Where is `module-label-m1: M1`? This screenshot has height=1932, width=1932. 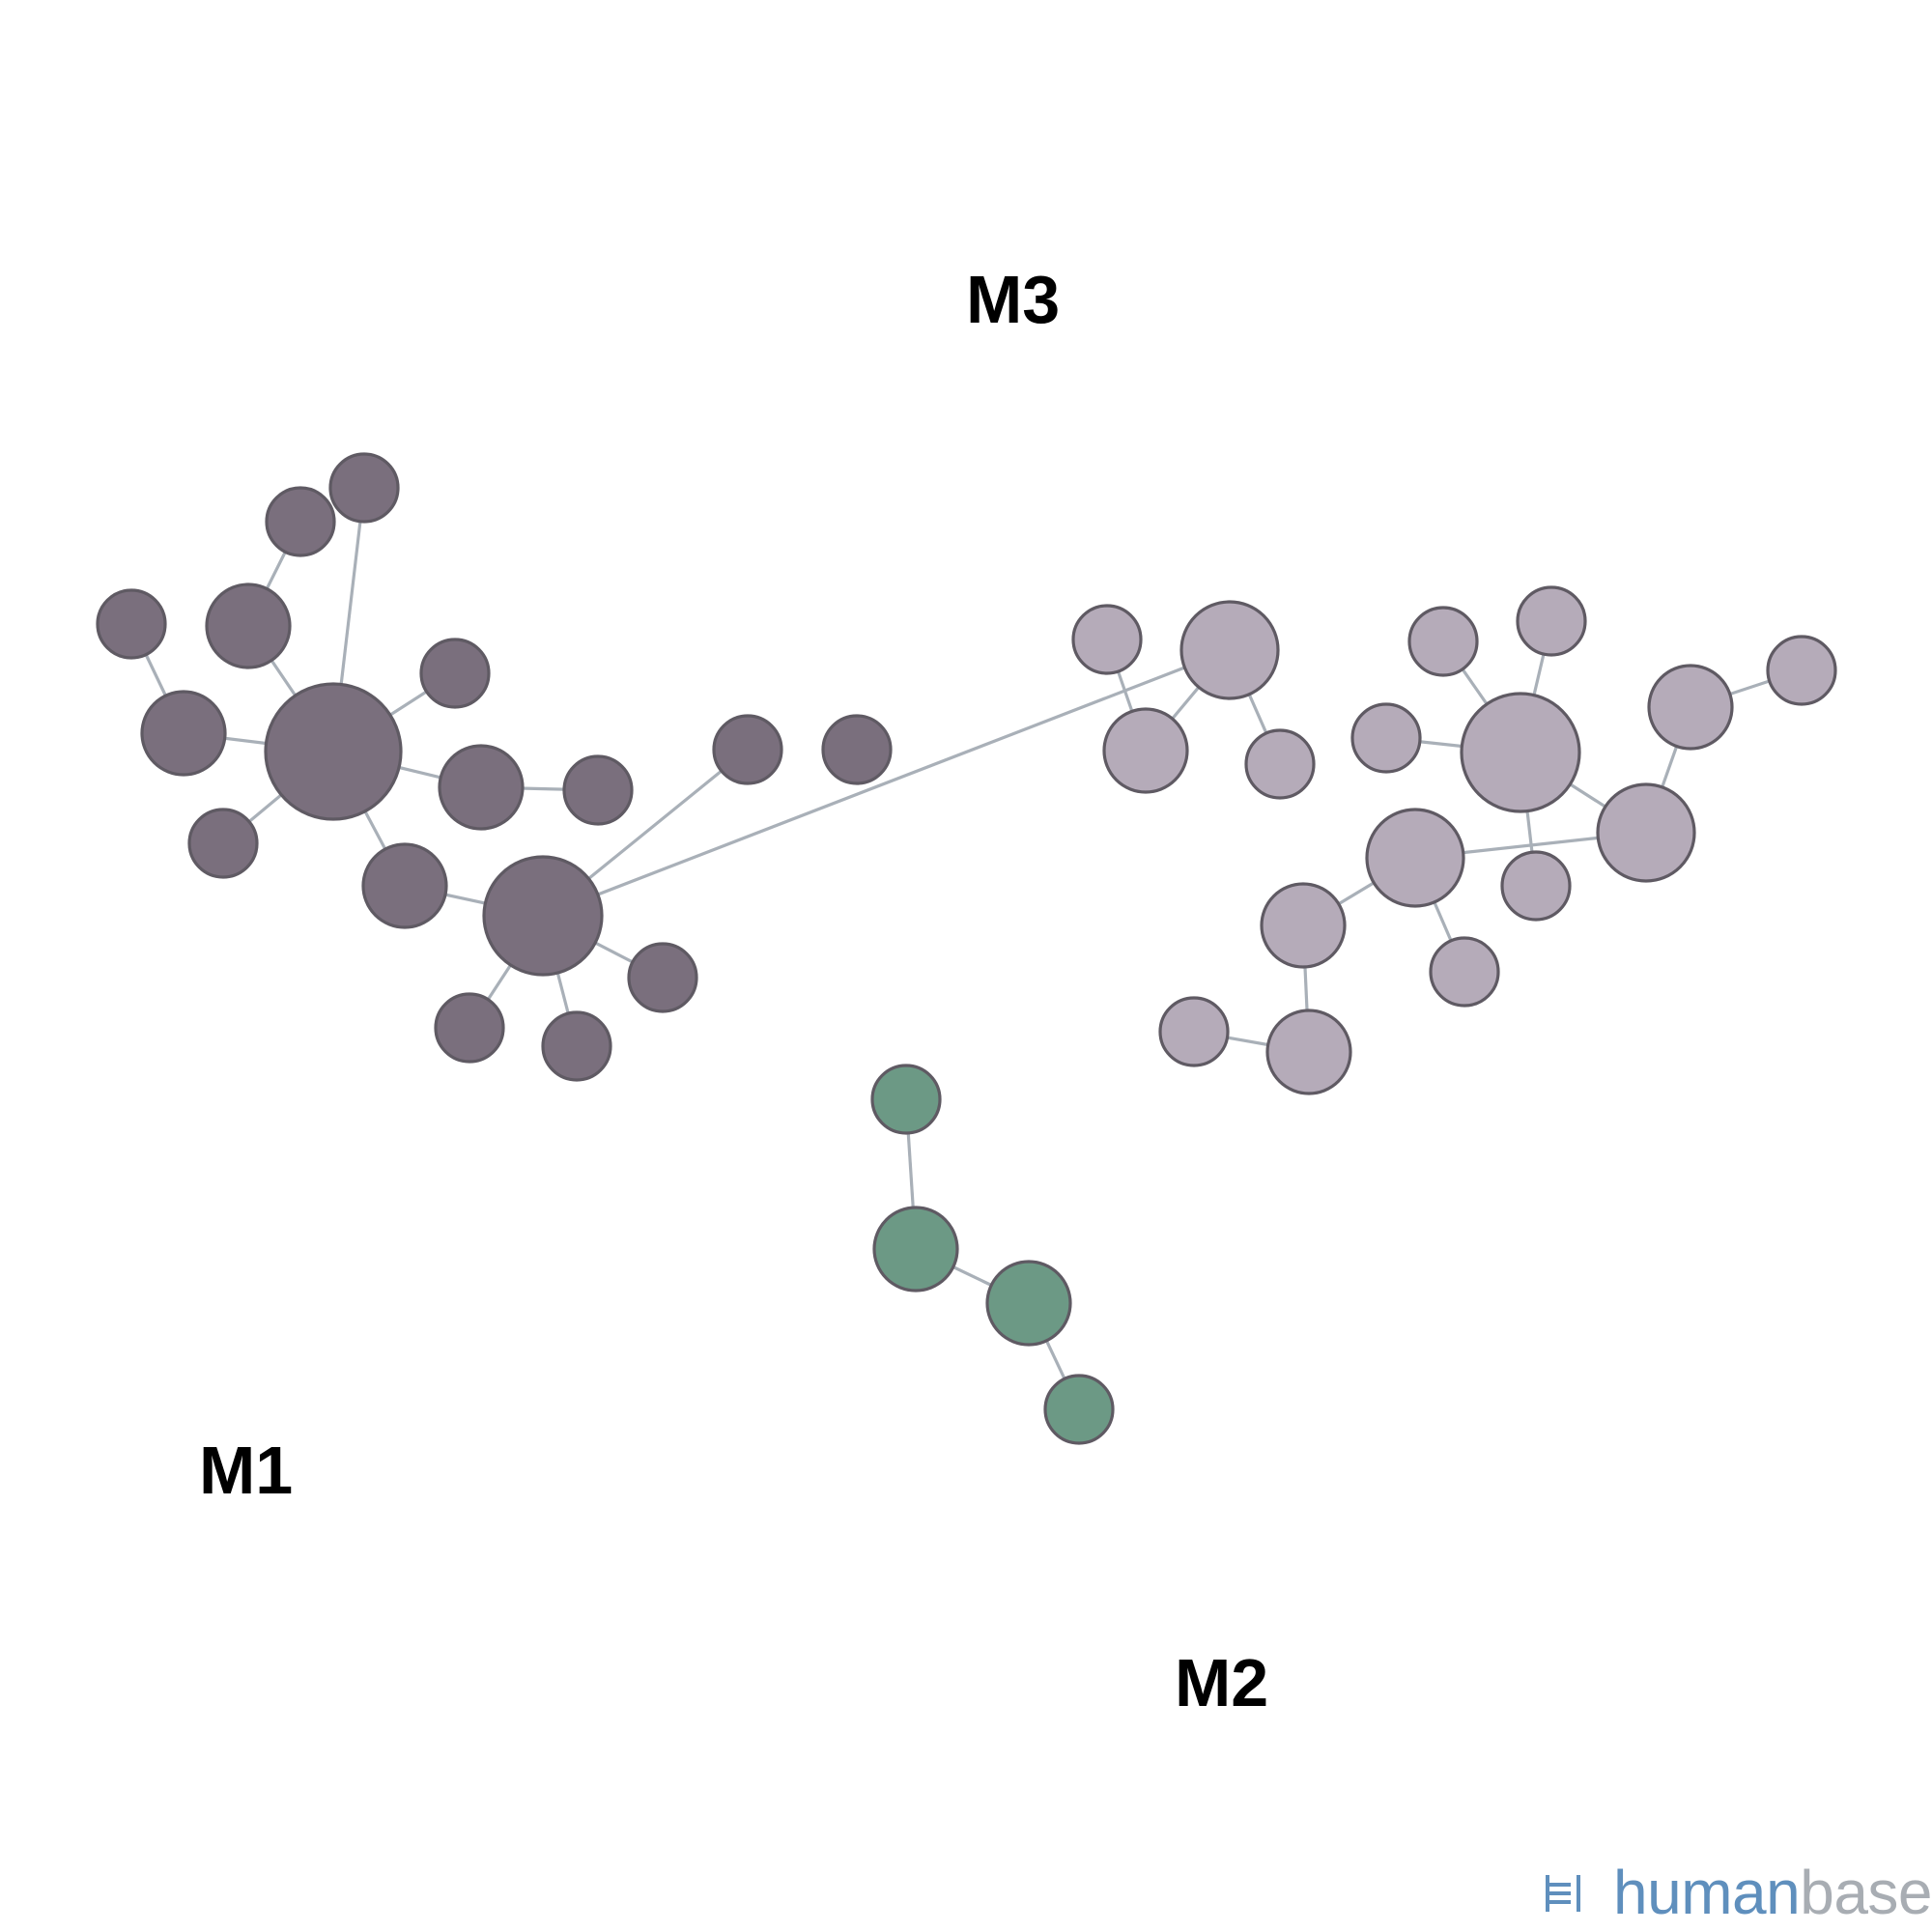
module-label-m1: M1 is located at coordinates (246, 1470).